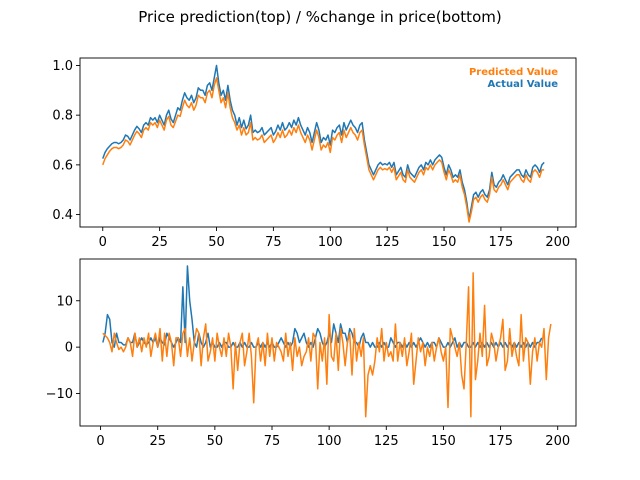 This screenshot has width=640, height=480. What do you see at coordinates (59, 394) in the screenshot?
I see `y-tick-label: −10` at bounding box center [59, 394].